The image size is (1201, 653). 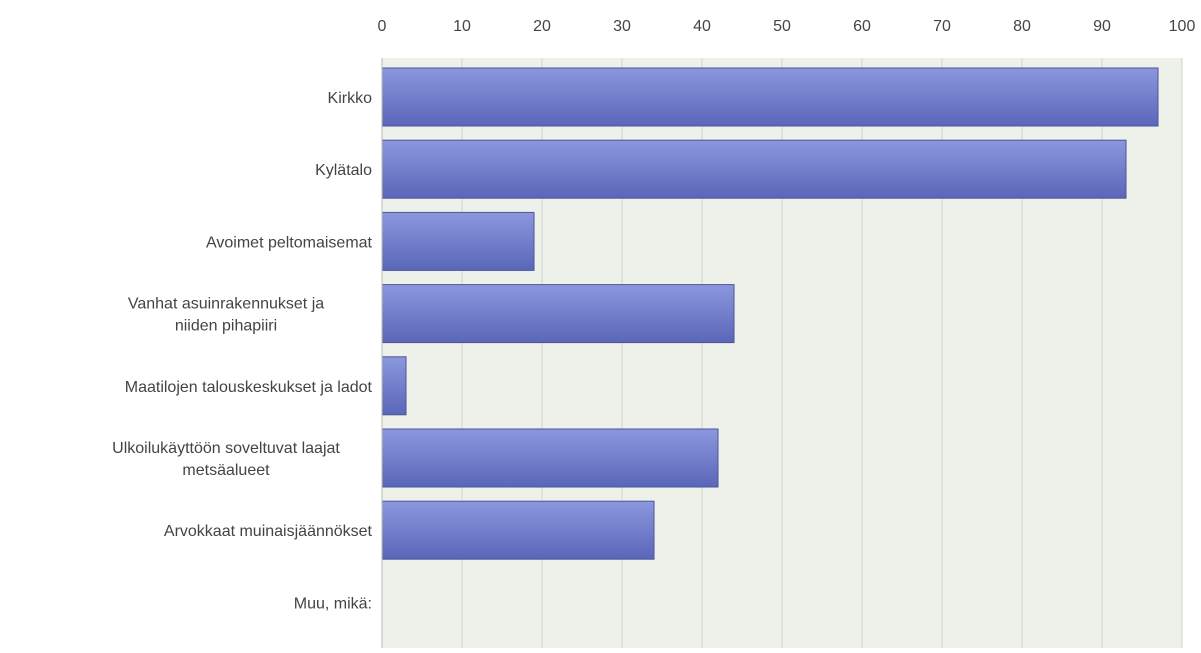 I want to click on category-label: Avoimet peltomaisemat, so click(x=289, y=242).